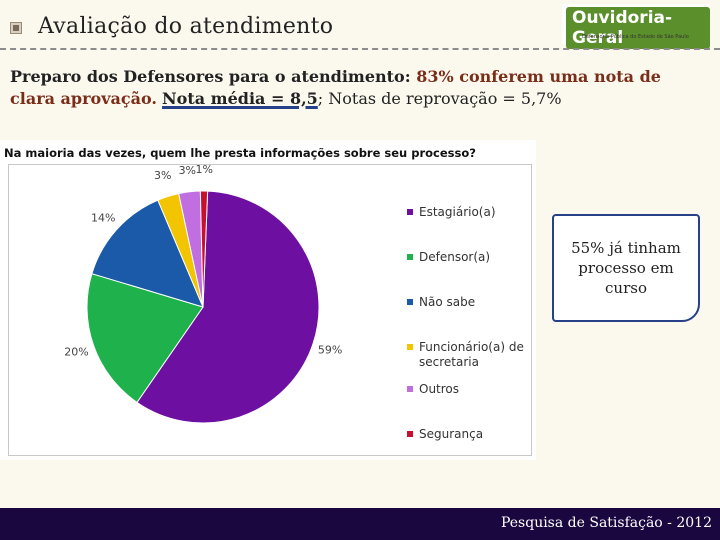 This screenshot has height=540, width=720. Describe the element at coordinates (606, 523) in the screenshot. I see `footer-text: Pesquisa de Satisfação - 2012` at that location.